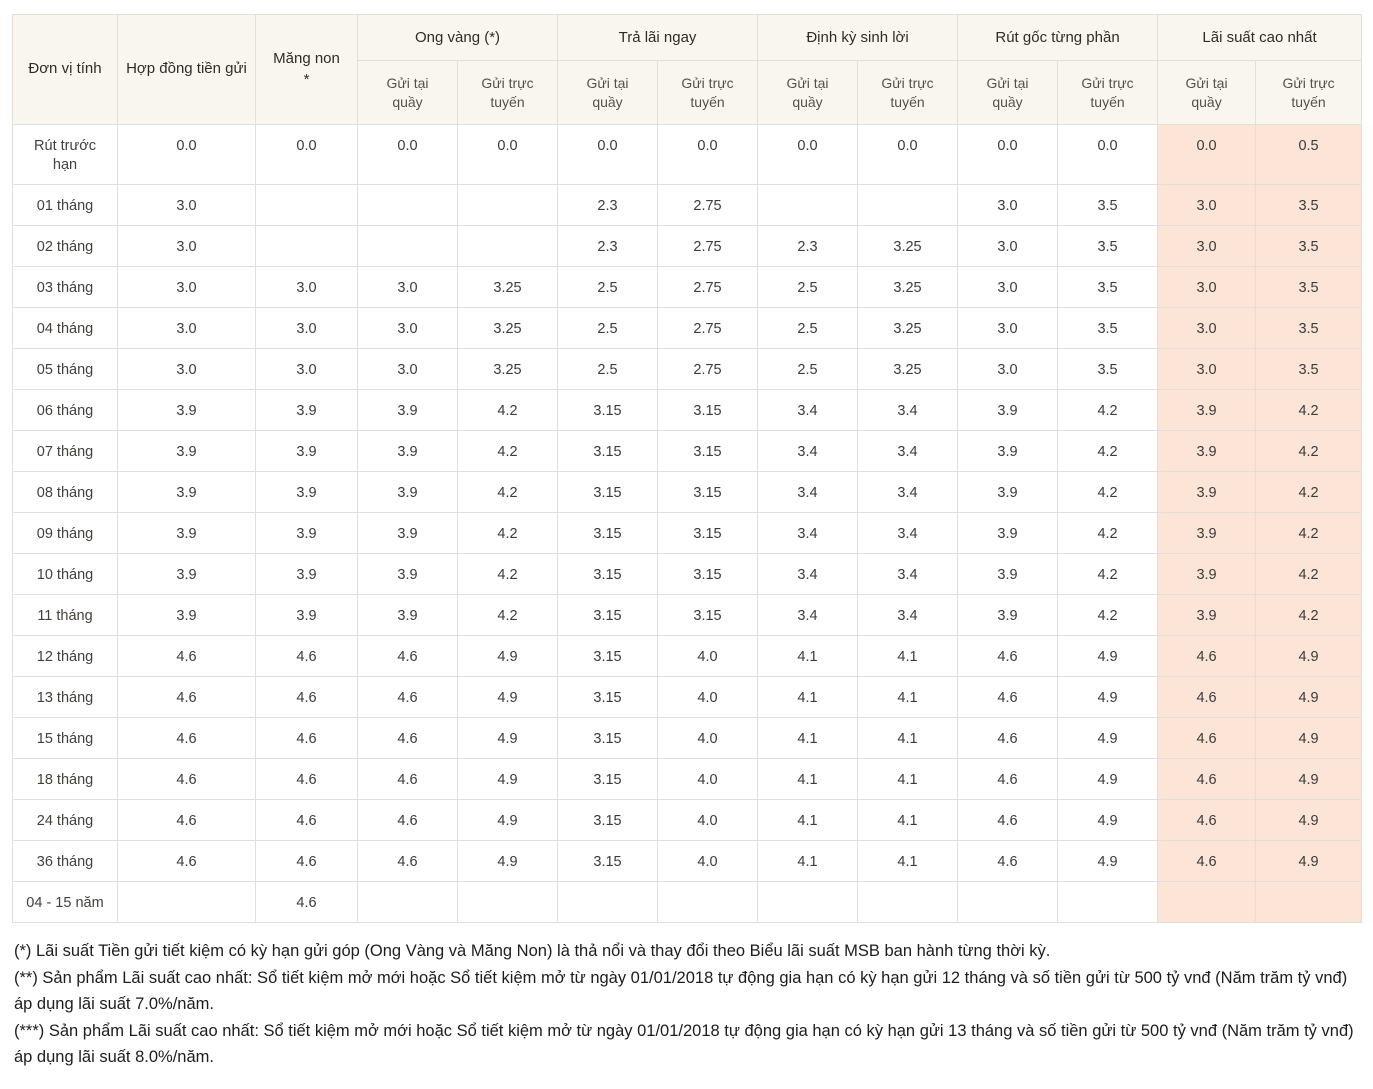 Image resolution: width=1373 pixels, height=1089 pixels. I want to click on rate-cell: 2.75, so click(708, 286).